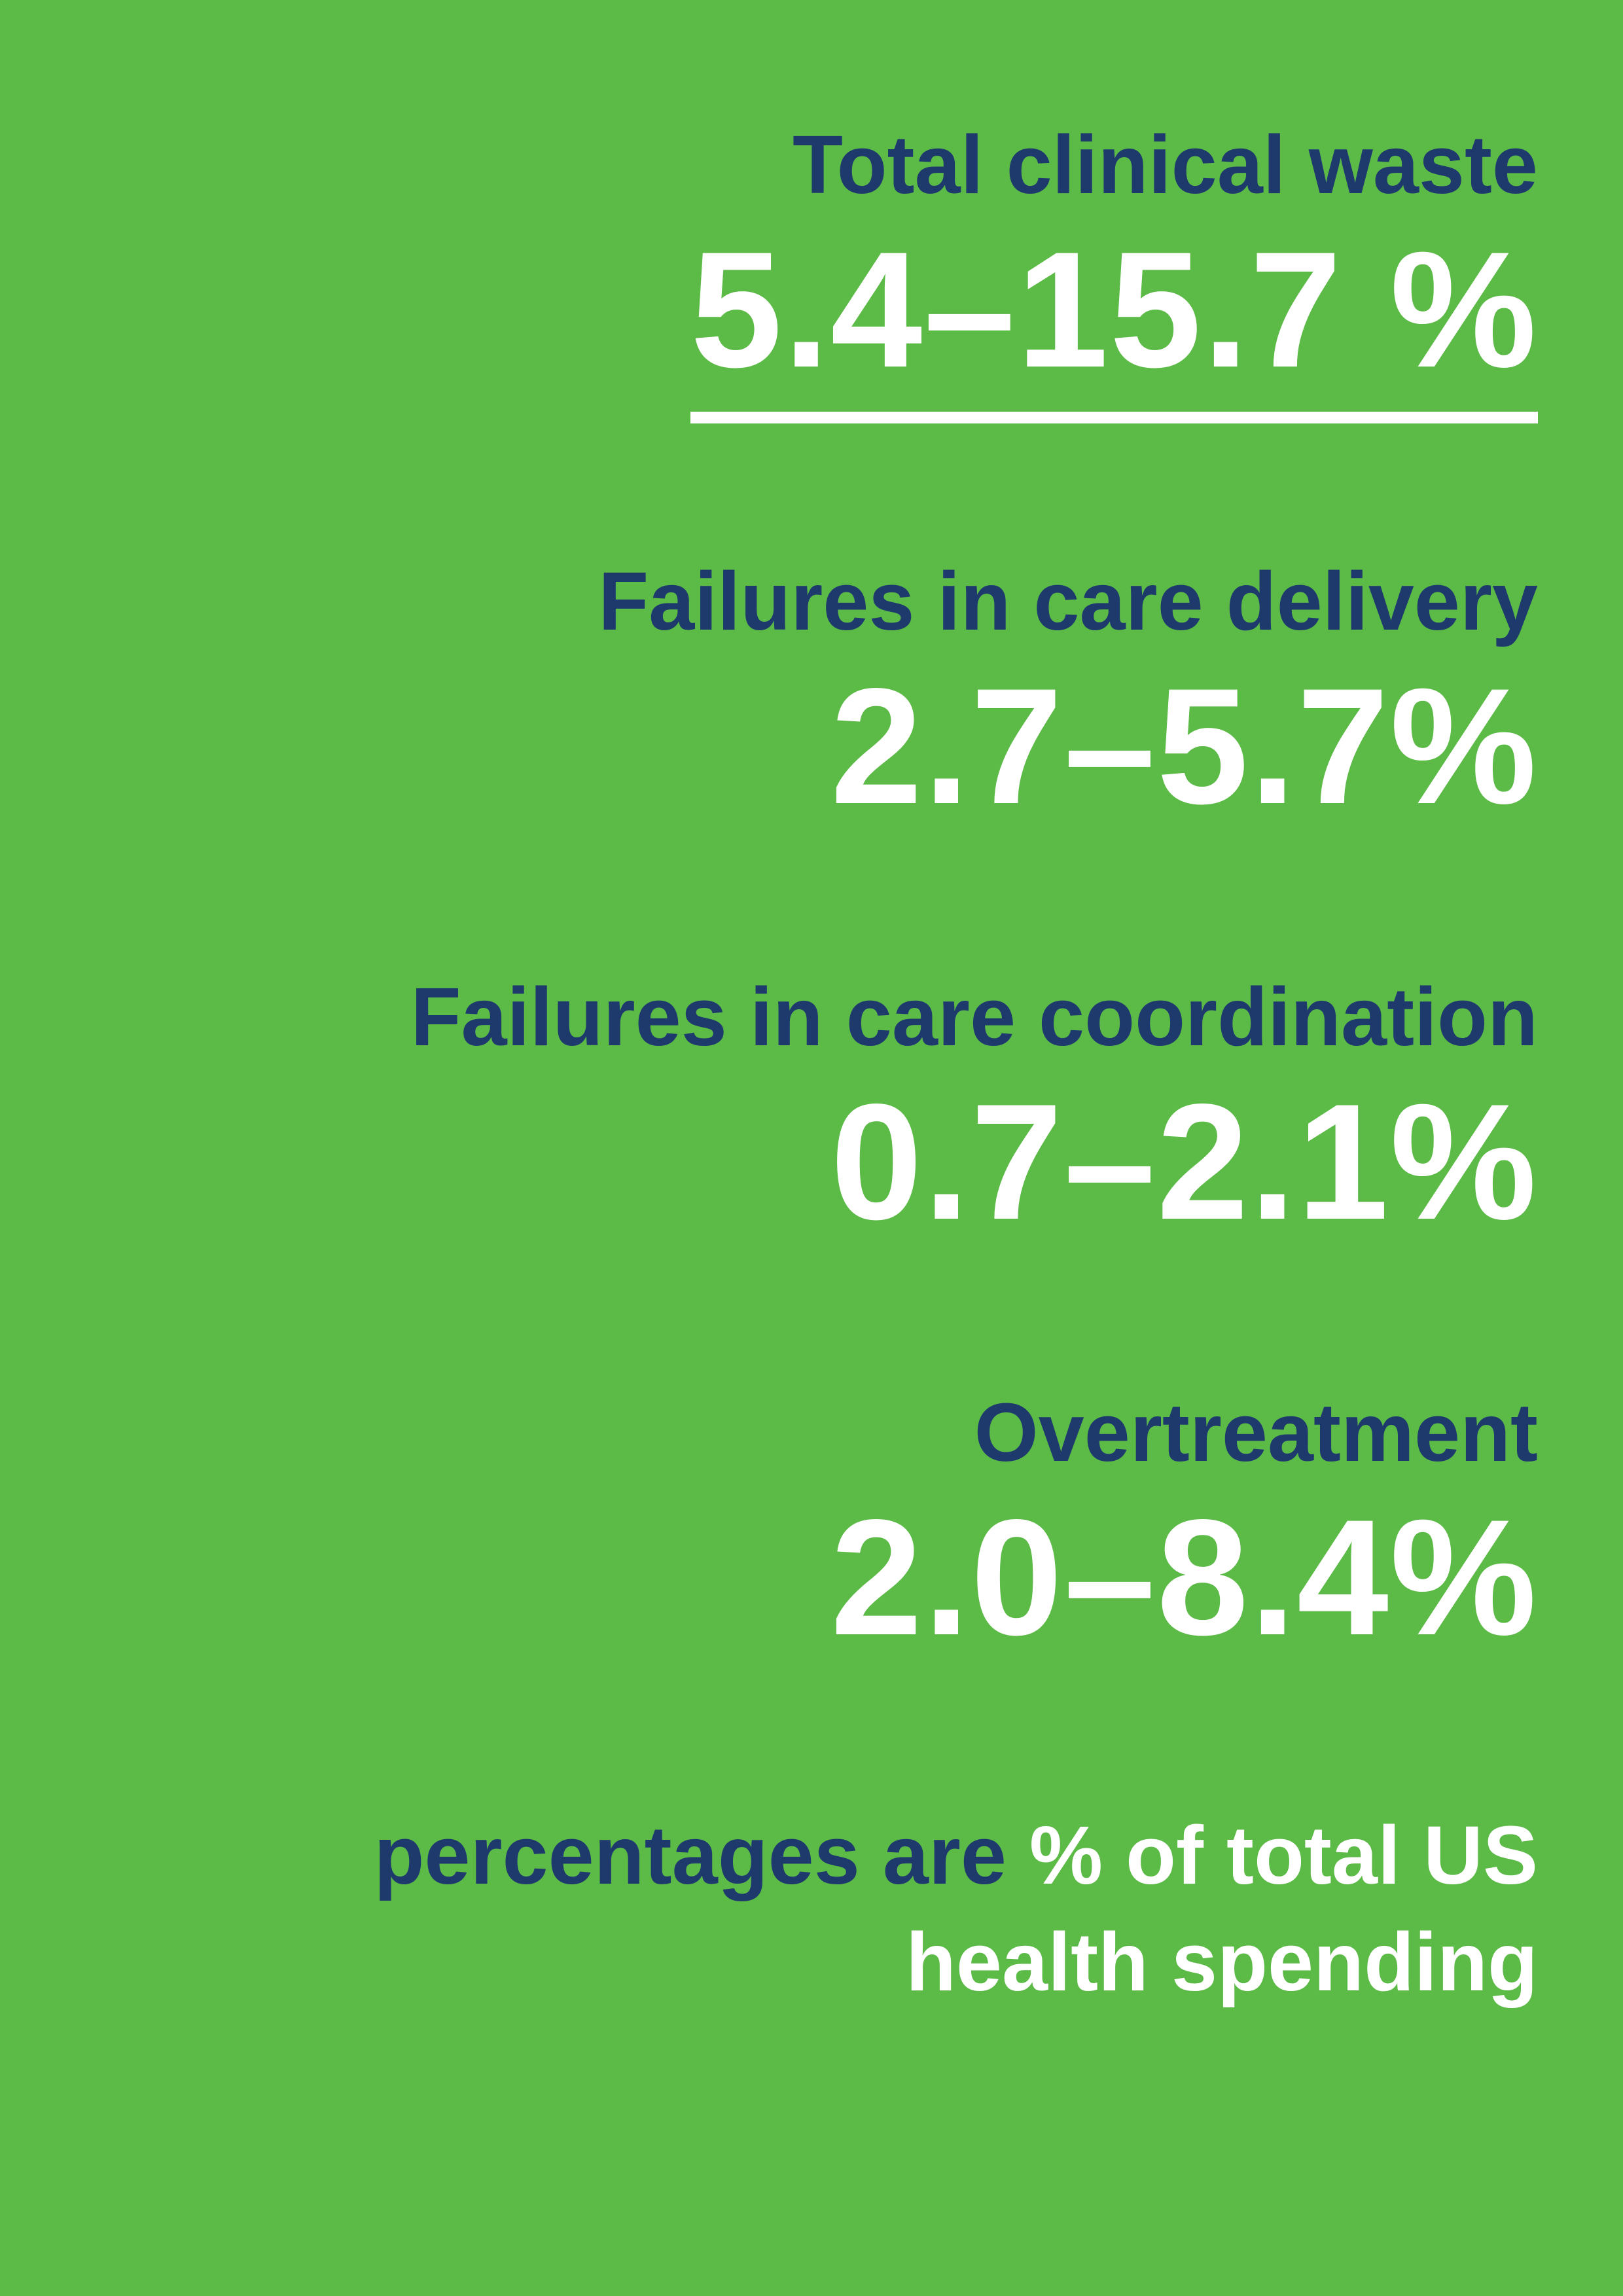 The height and width of the screenshot is (2296, 1623). I want to click on stat-value-overtreatment: 2.0–8.4%, so click(1184, 1578).